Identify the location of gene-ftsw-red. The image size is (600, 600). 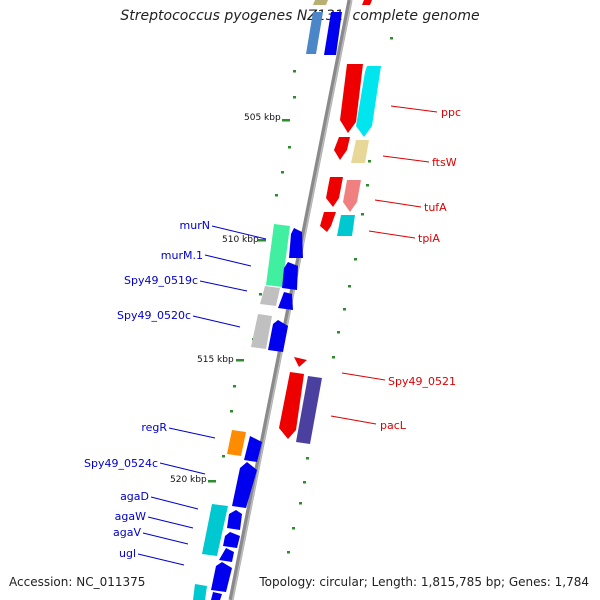
(342, 148).